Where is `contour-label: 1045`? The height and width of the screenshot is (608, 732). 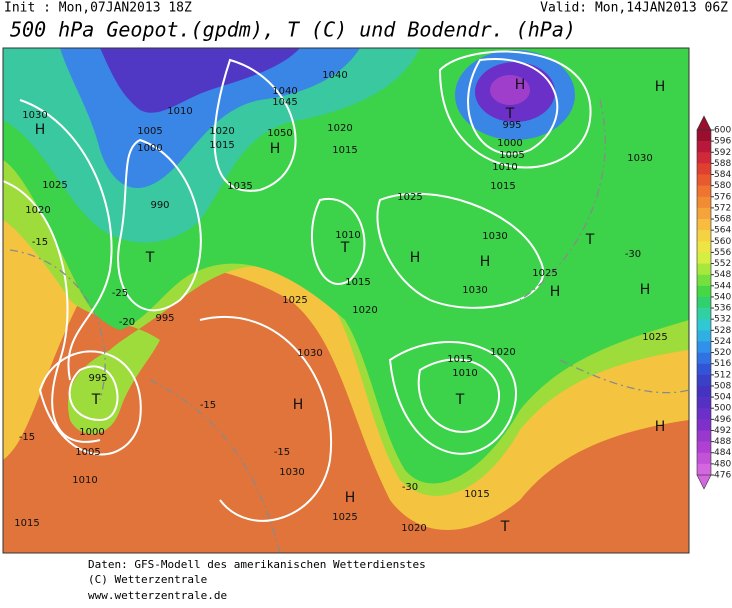 contour-label: 1045 is located at coordinates (284, 102).